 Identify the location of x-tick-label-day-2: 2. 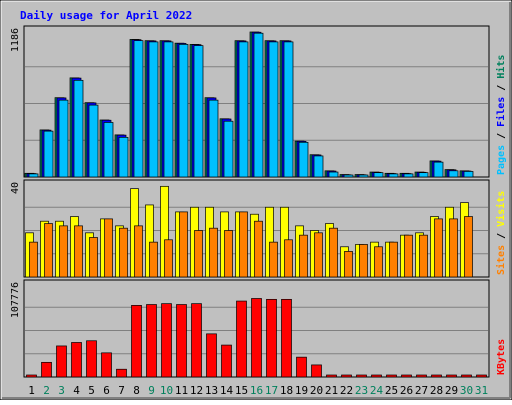
(46, 390).